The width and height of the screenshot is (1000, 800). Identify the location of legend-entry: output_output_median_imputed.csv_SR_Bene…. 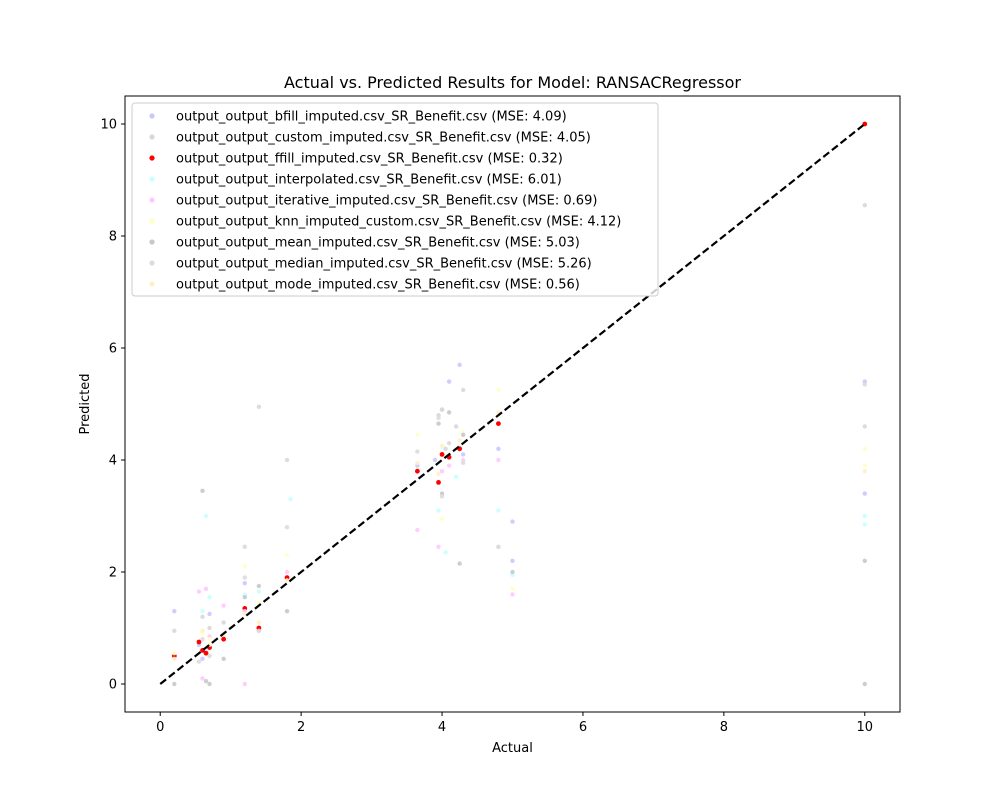
(384, 264).